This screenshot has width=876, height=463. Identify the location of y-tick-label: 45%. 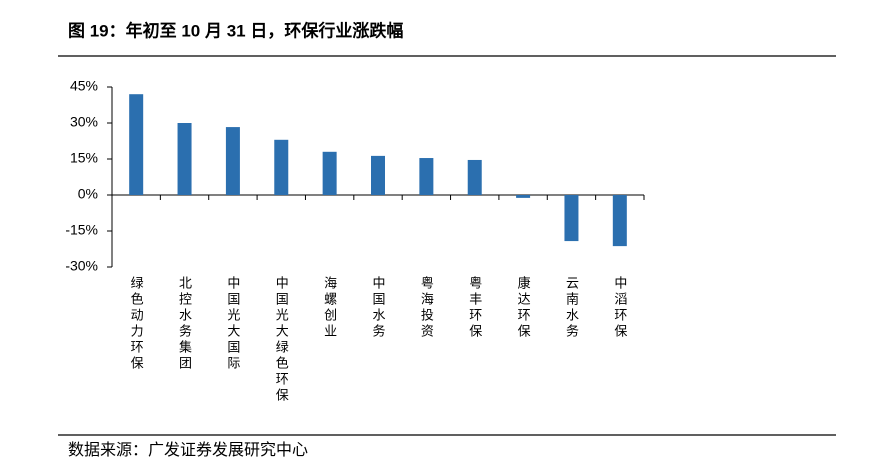
(84, 86).